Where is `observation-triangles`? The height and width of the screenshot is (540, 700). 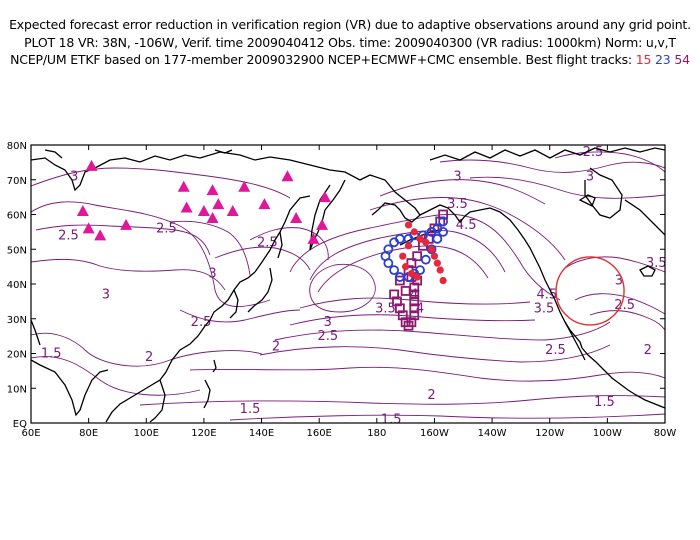
observation-triangles is located at coordinates (203, 201).